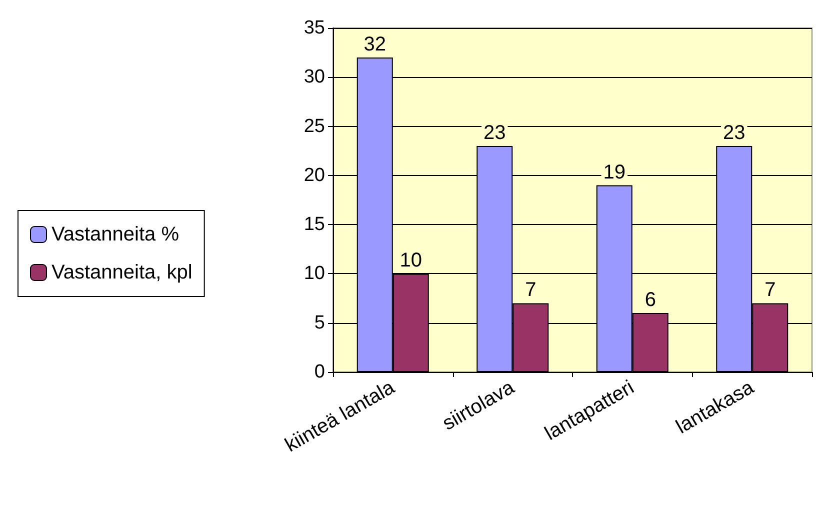 This screenshot has height=507, width=824. Describe the element at coordinates (614, 172) in the screenshot. I see `data-label: 19` at that location.